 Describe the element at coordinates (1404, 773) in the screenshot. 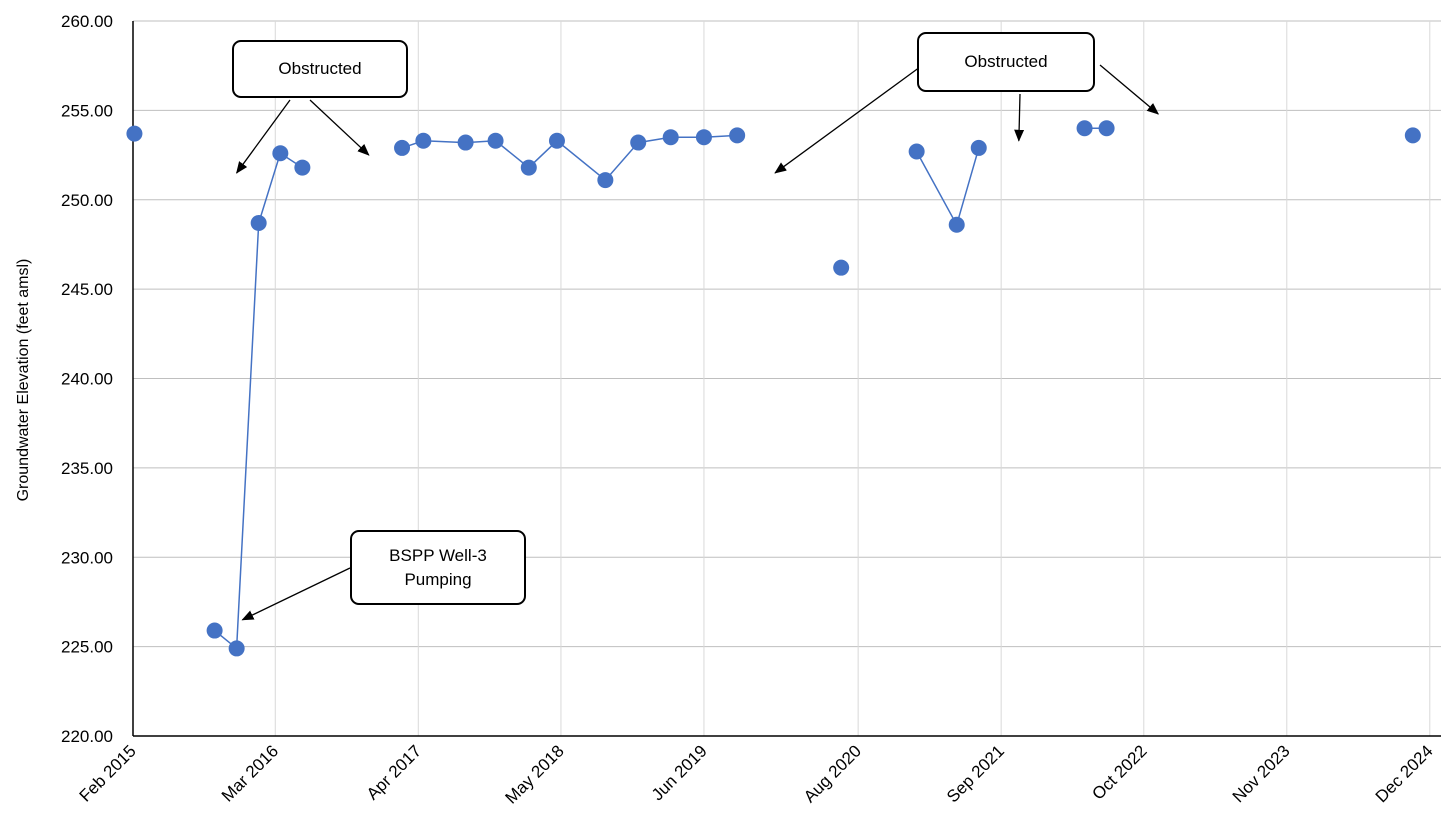

I see `x-tick-label: Dec 2024` at that location.